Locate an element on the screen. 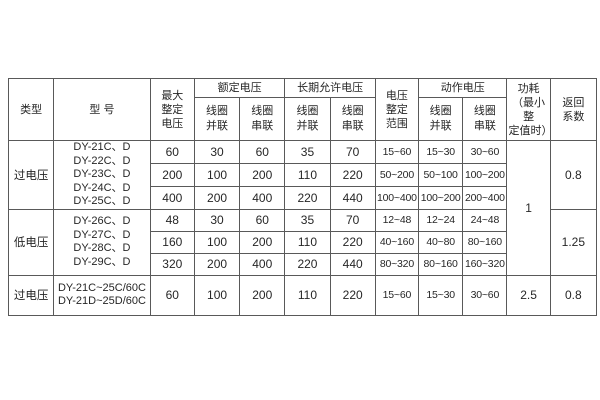  header-longterm-voltage-group: 长期允许电压 is located at coordinates (330, 88).